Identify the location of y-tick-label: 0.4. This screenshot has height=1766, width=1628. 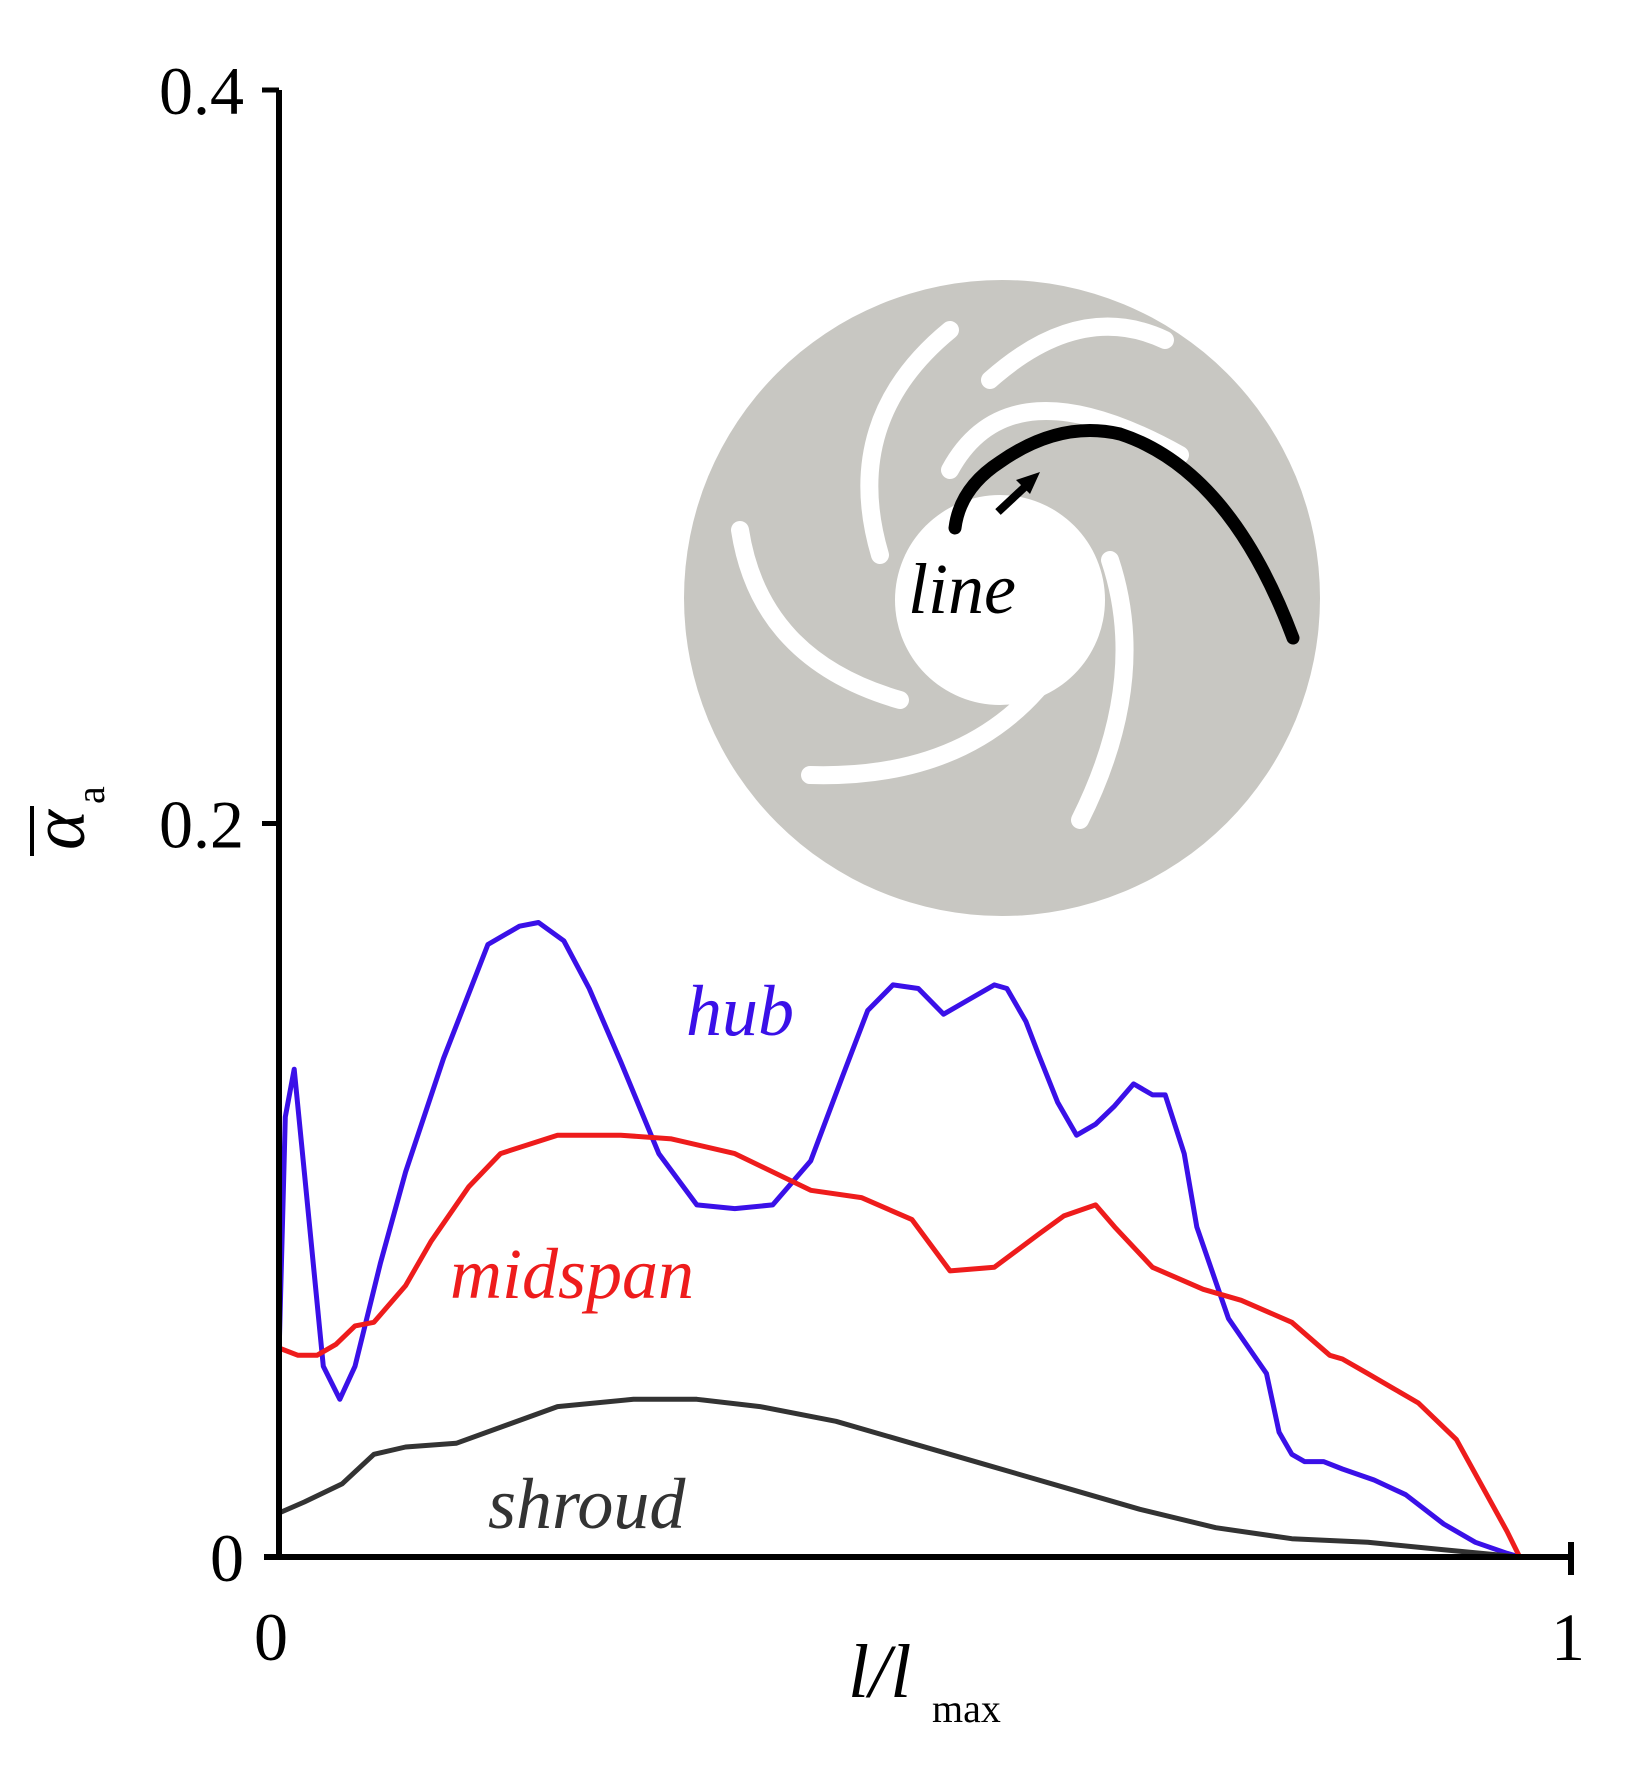
(201, 91).